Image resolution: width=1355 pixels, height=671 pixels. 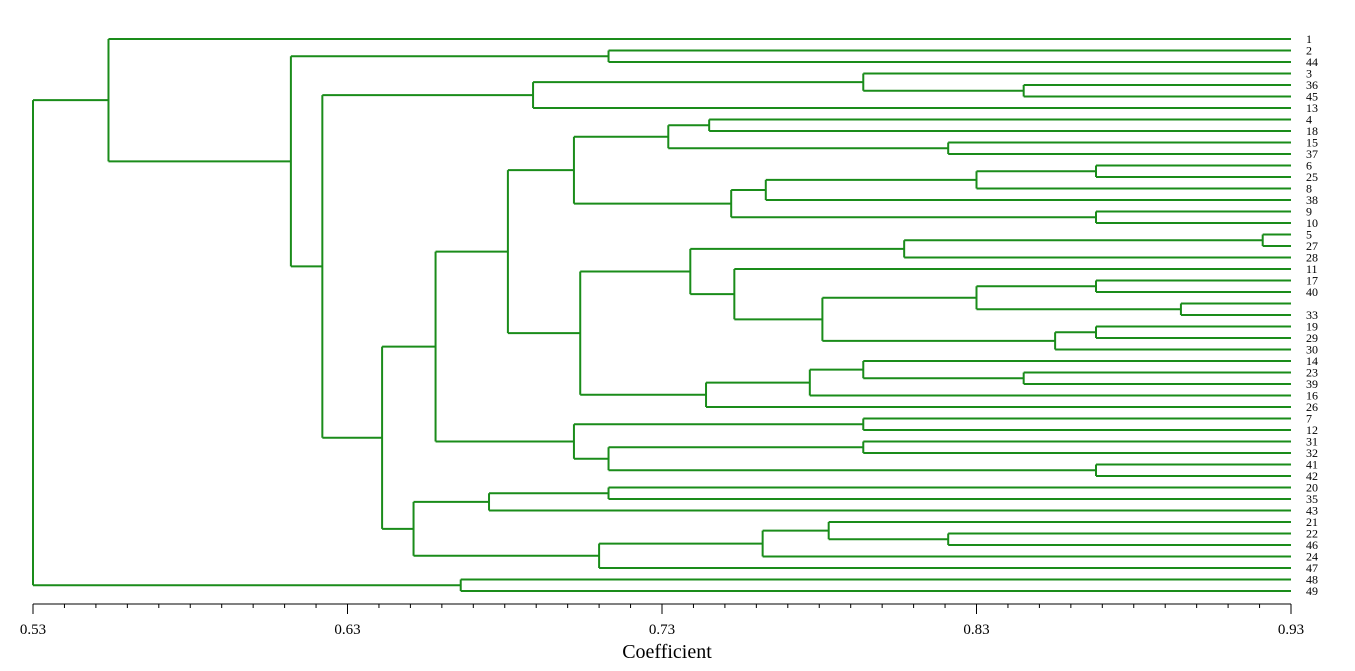 I want to click on leaf-label: 20, so click(x=1312, y=488).